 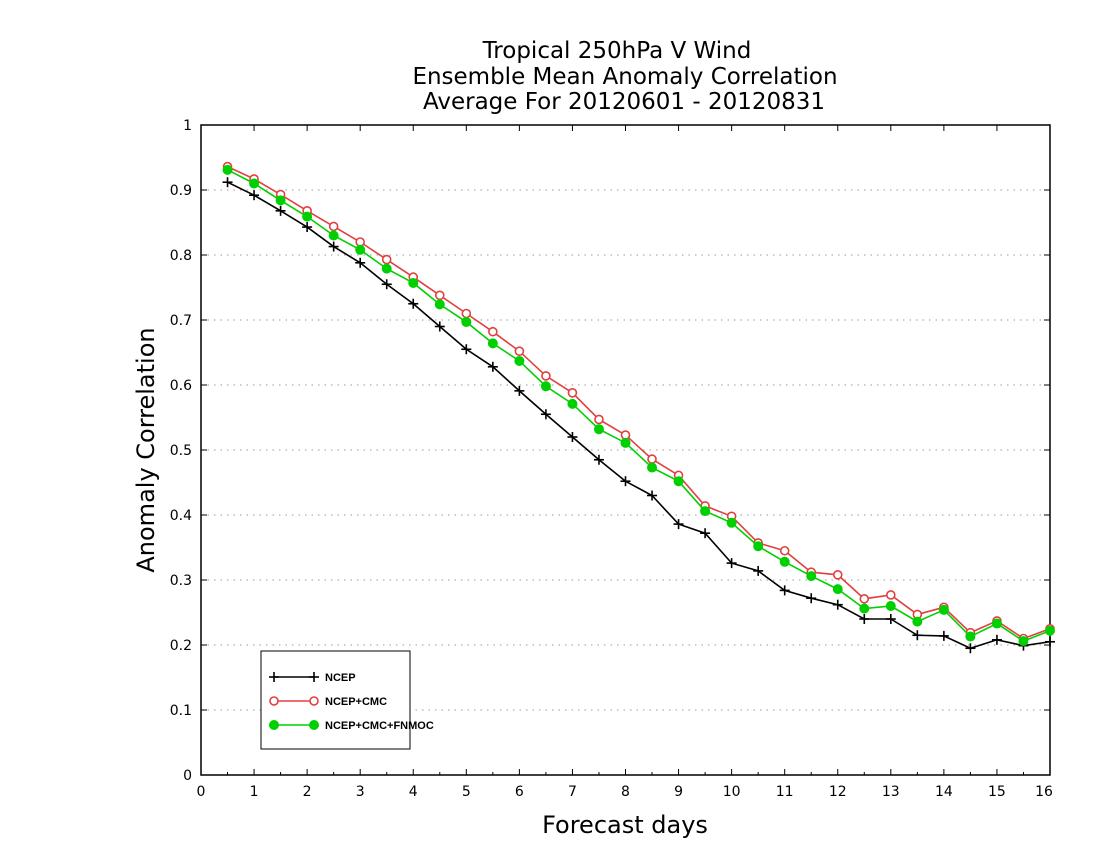 What do you see at coordinates (181, 711) in the screenshot?
I see `y-tick-label-1: 0.1` at bounding box center [181, 711].